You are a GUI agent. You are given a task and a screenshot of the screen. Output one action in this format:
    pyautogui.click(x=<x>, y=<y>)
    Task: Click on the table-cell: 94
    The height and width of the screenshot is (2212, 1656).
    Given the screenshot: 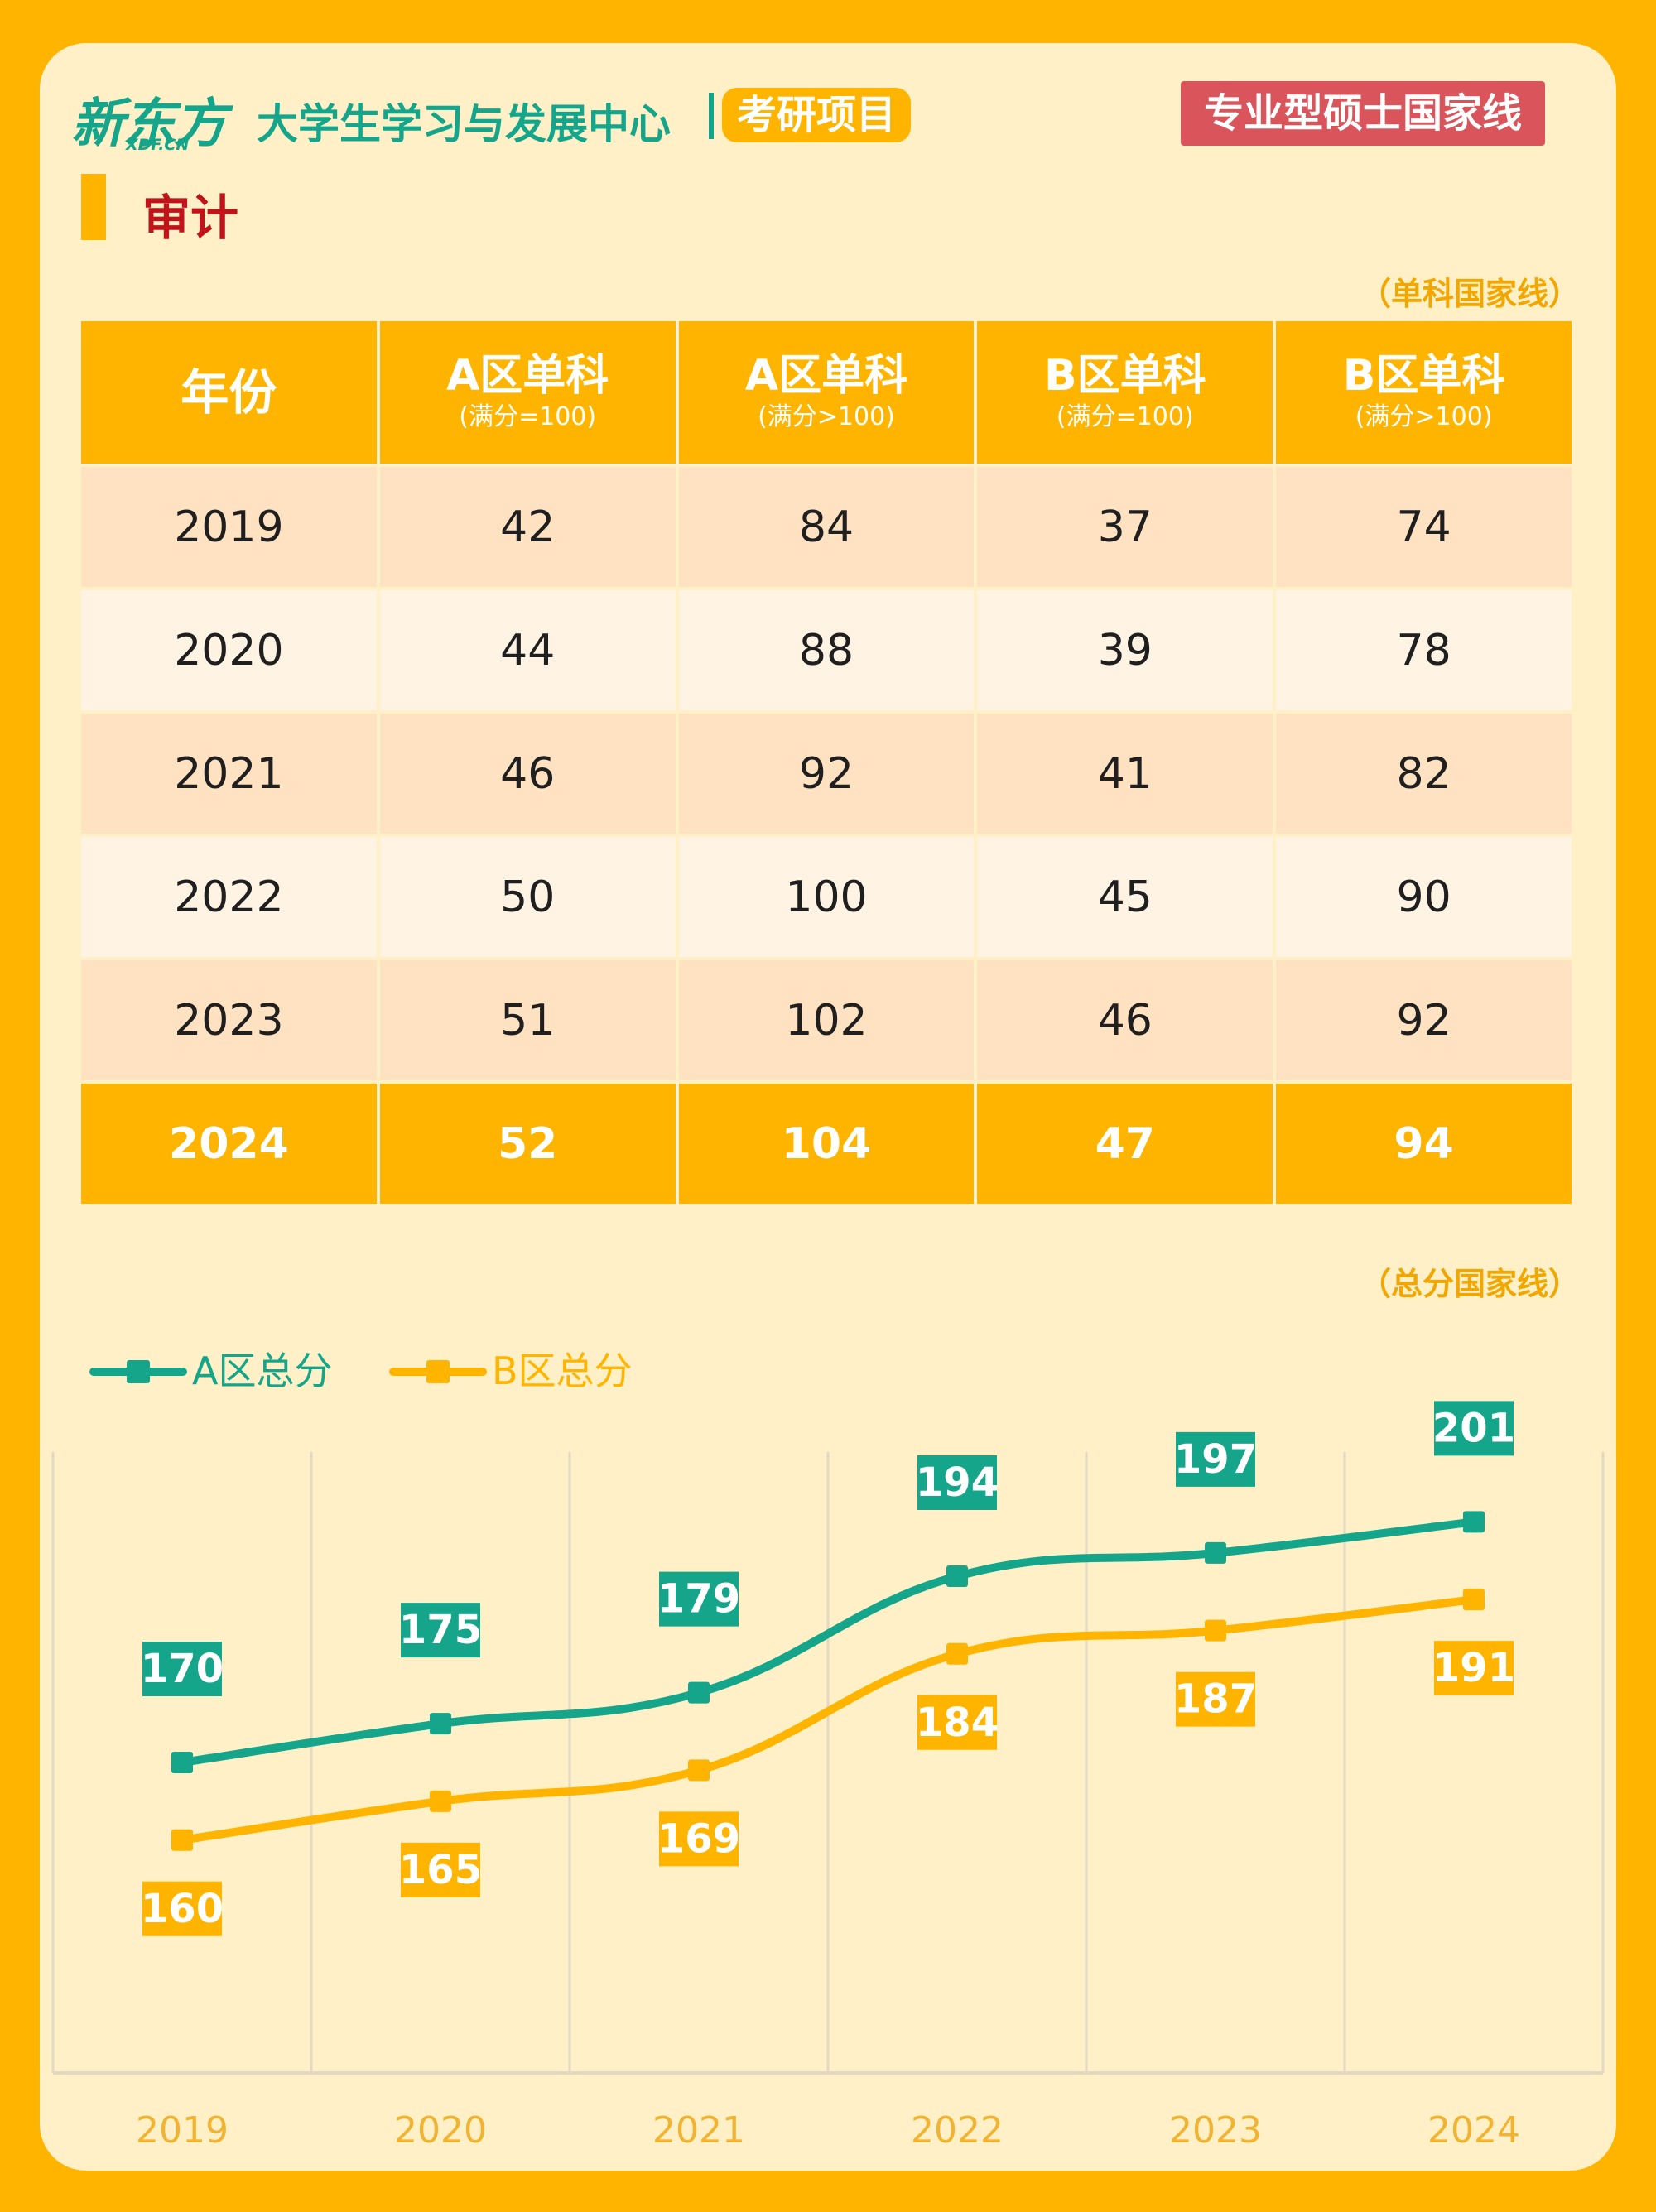 What is the action you would take?
    pyautogui.click(x=1424, y=1144)
    